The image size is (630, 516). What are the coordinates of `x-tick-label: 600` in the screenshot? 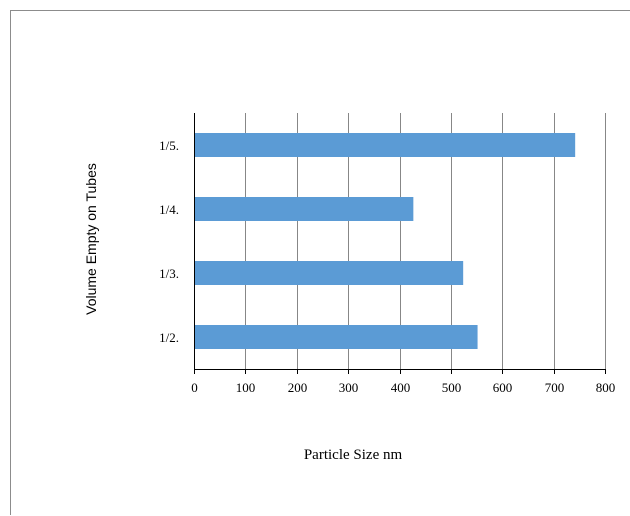 It's located at (503, 387).